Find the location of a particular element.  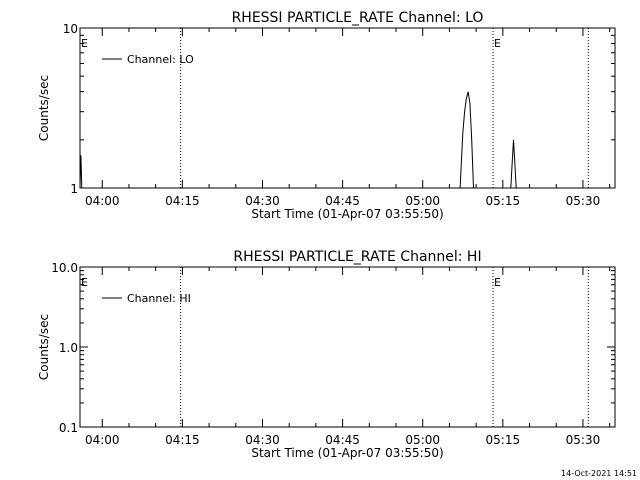

y-tick-label: 10 is located at coordinates (70, 29).